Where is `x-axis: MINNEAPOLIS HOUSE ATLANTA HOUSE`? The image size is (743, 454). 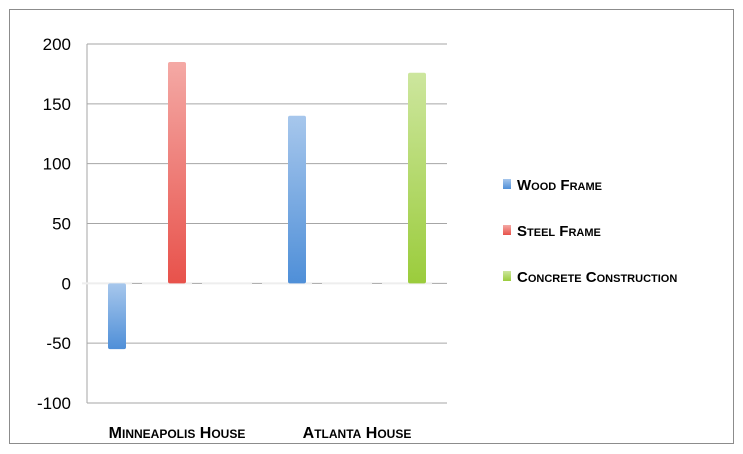
x-axis: MINNEAPOLIS HOUSE ATLANTA HOUSE is located at coordinates (260, 433).